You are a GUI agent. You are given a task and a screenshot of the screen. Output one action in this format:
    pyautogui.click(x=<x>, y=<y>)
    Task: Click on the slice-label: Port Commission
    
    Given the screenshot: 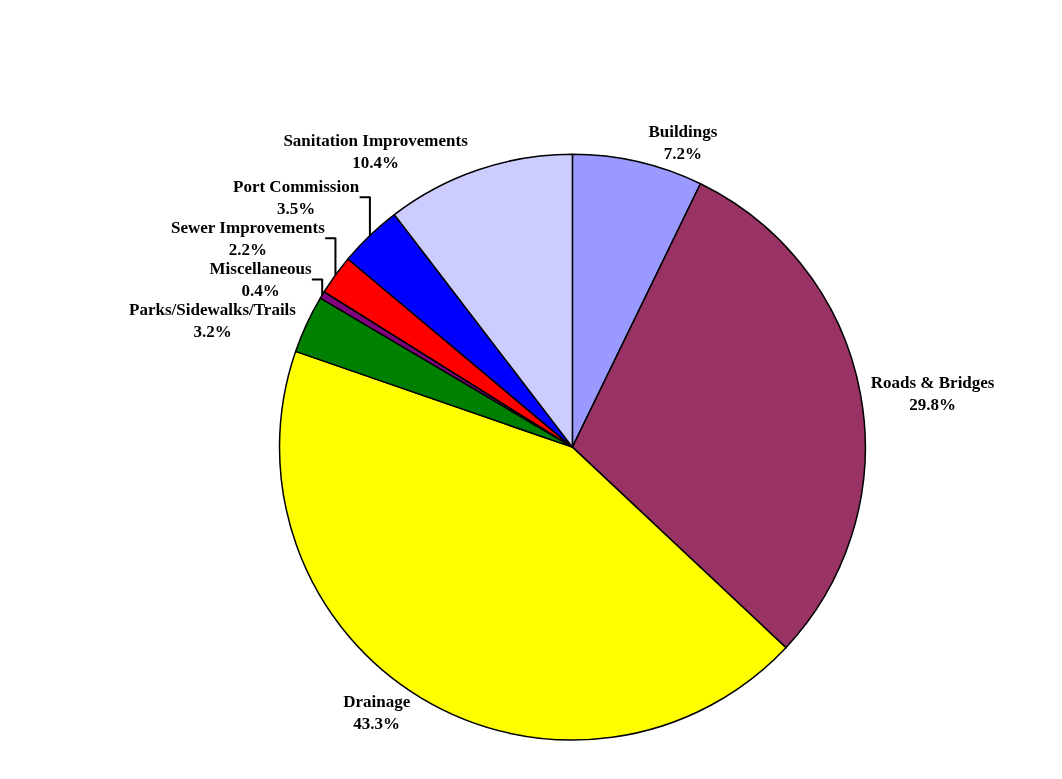 What is the action you would take?
    pyautogui.click(x=296, y=186)
    